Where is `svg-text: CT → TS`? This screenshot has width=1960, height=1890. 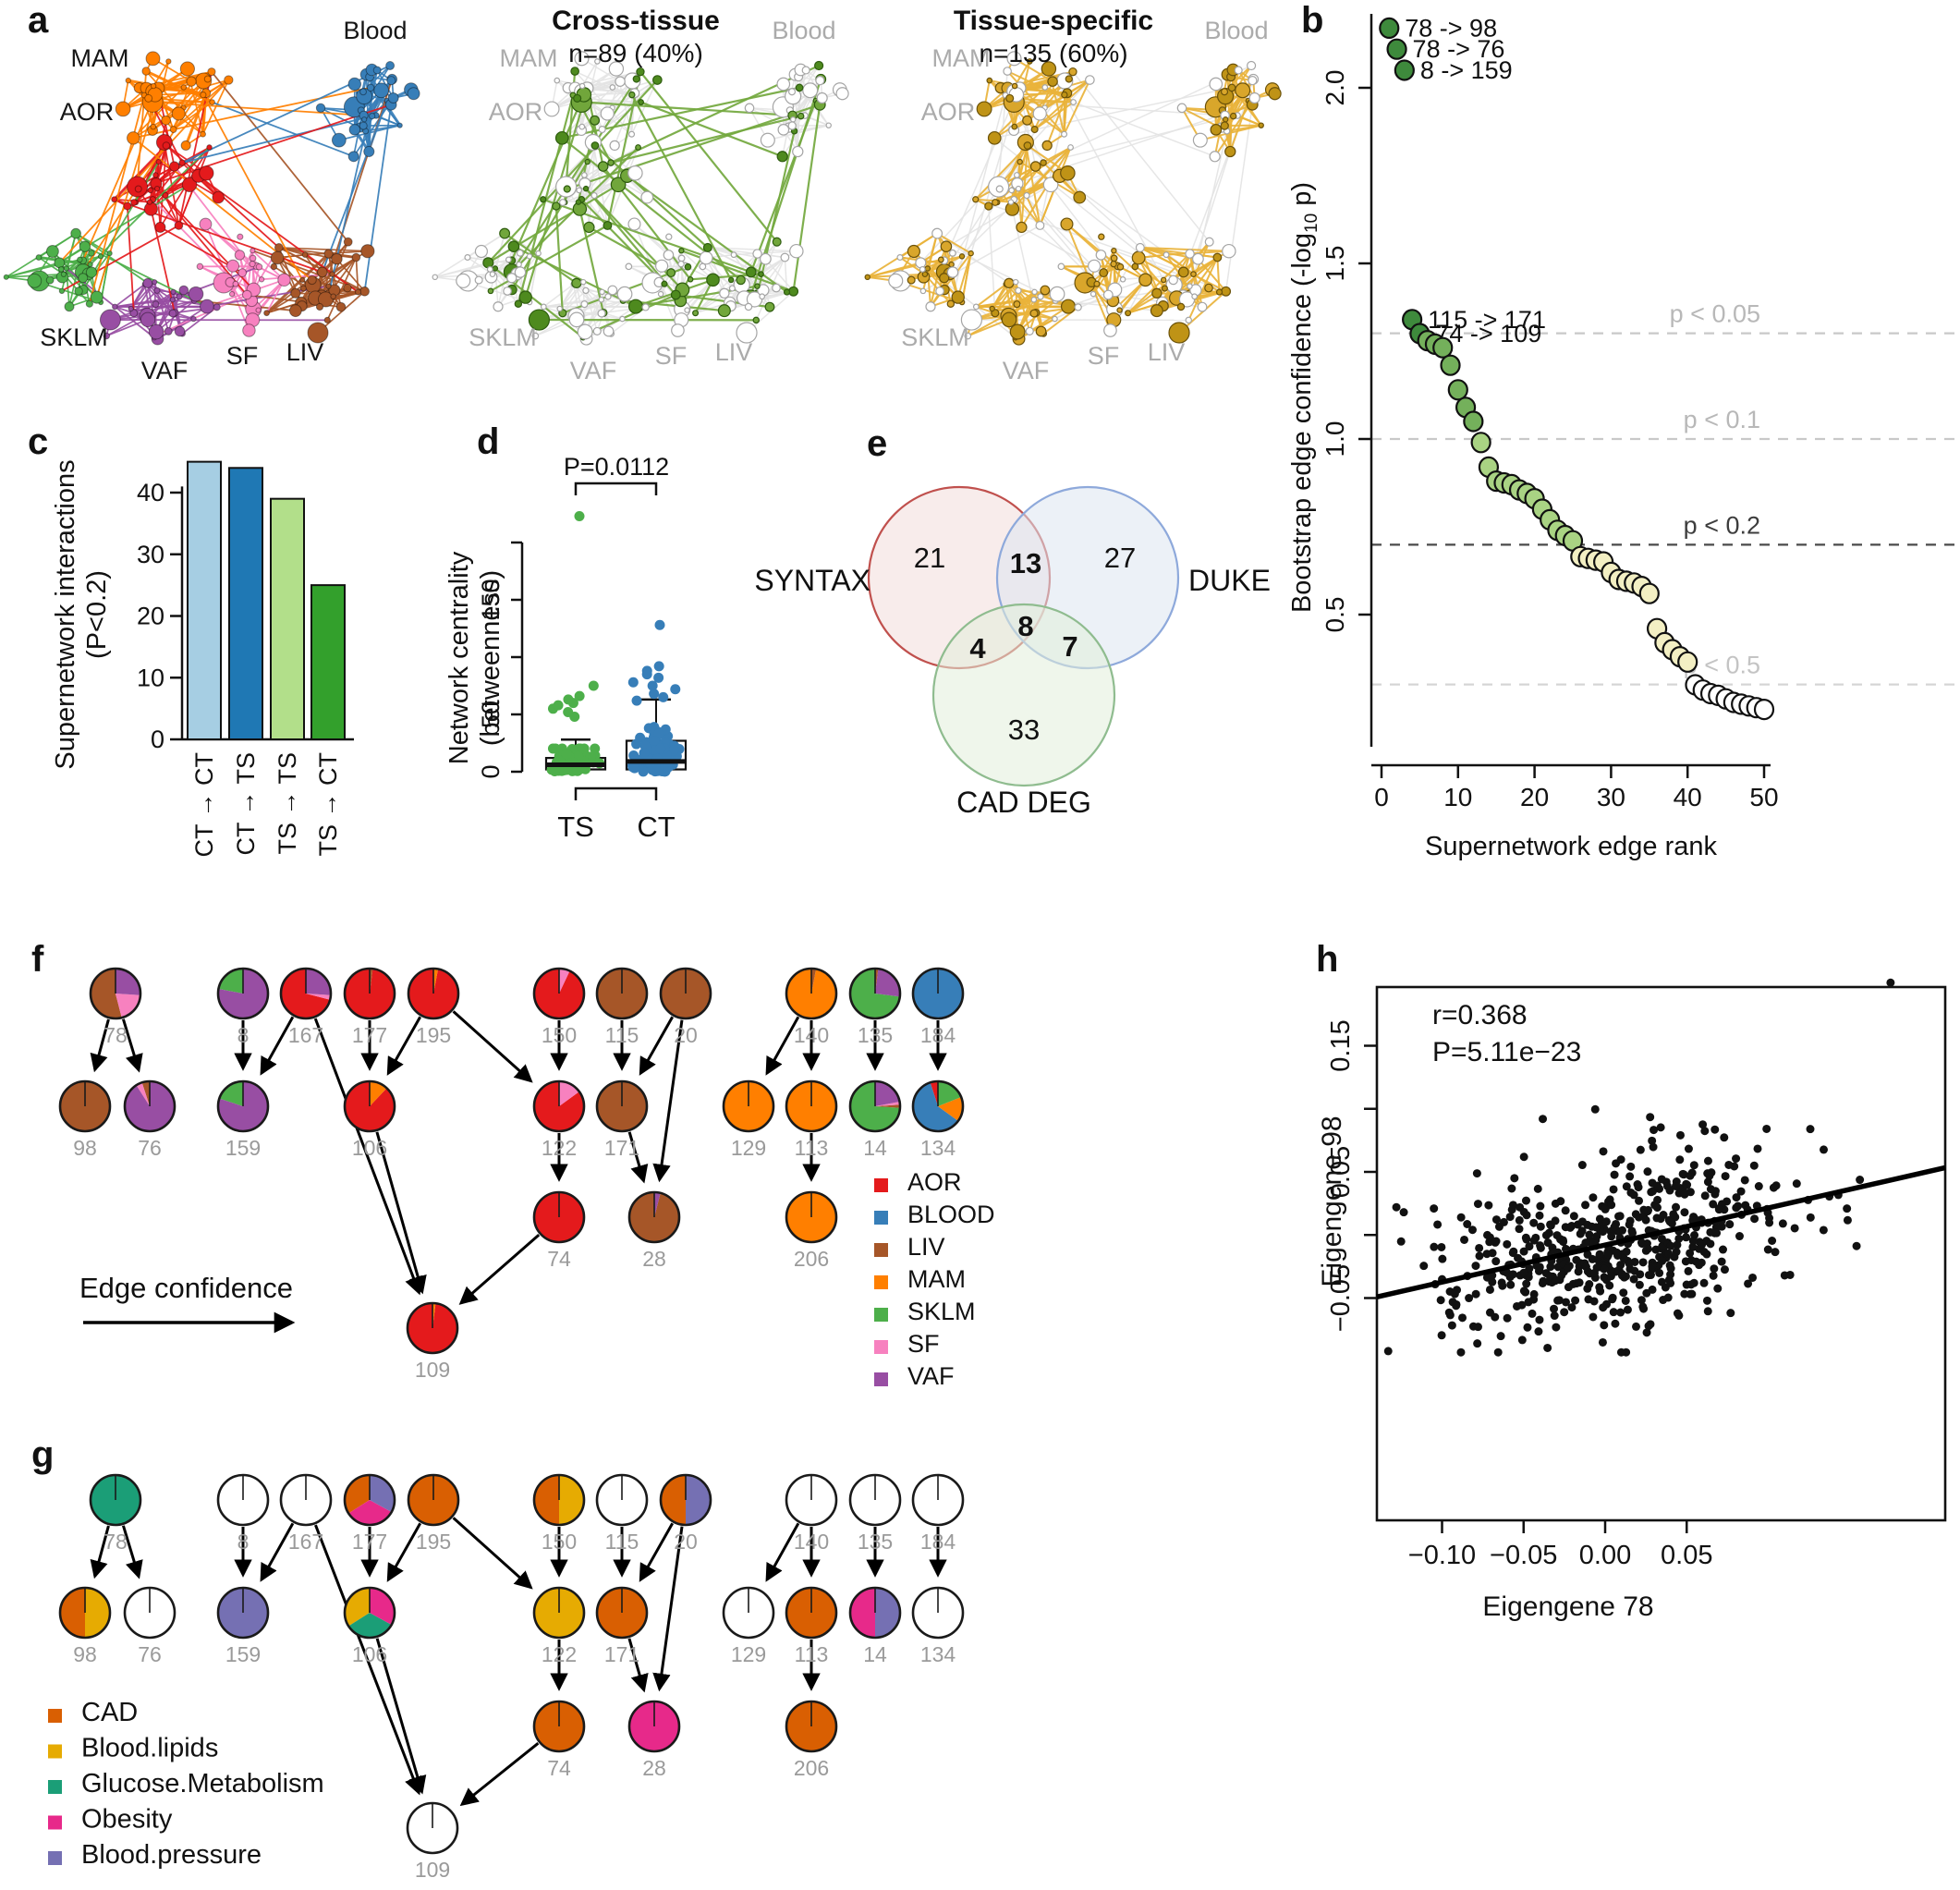
svg-text: CT → TS is located at coordinates (246, 804).